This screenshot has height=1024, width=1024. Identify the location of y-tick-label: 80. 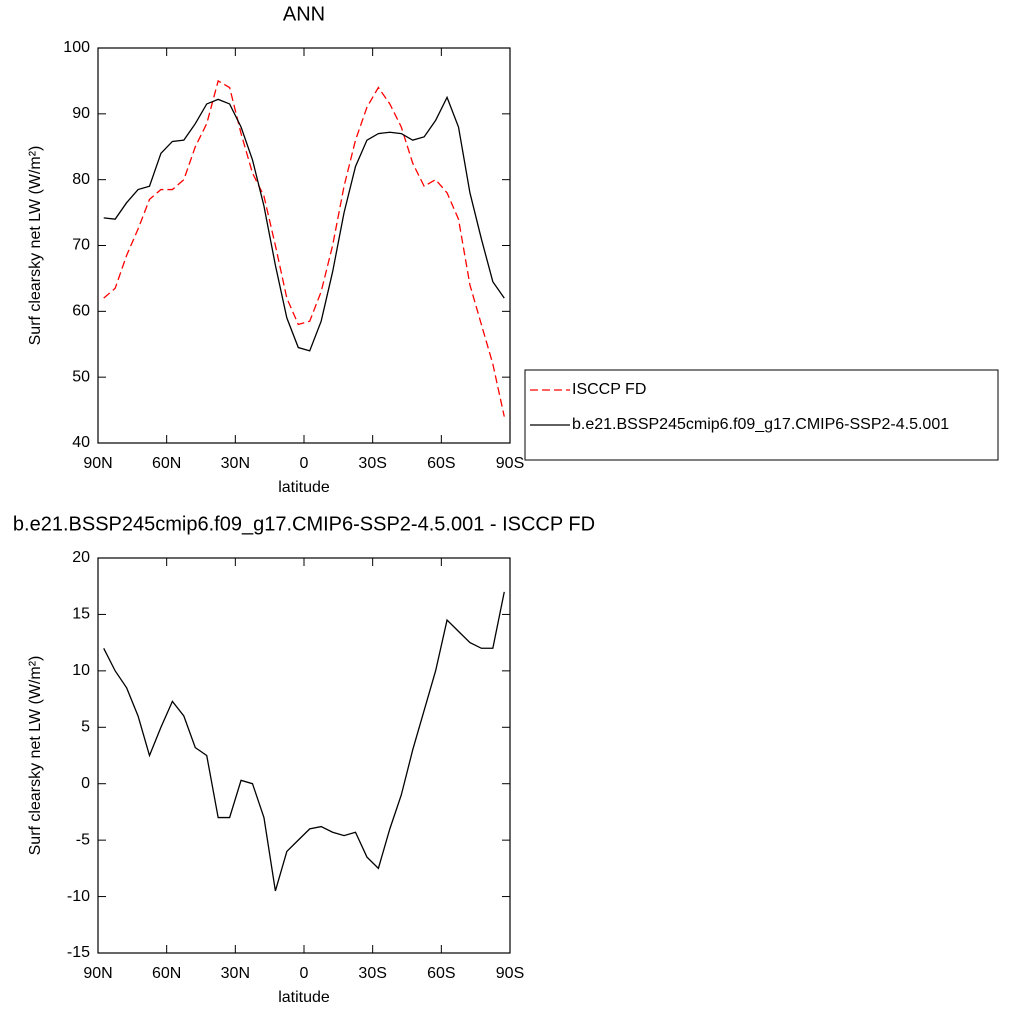
(81, 179).